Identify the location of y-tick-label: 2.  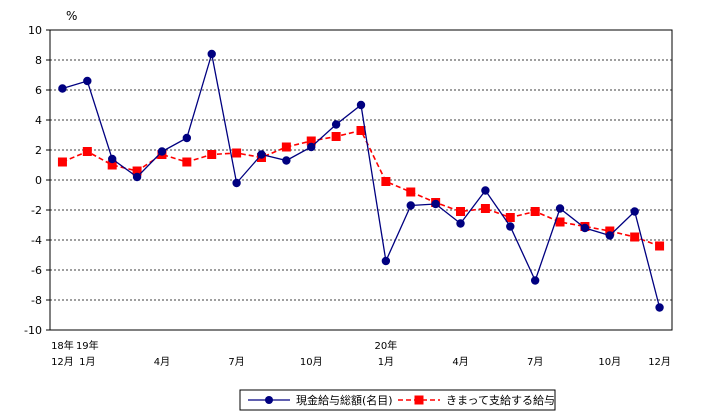
(38, 150).